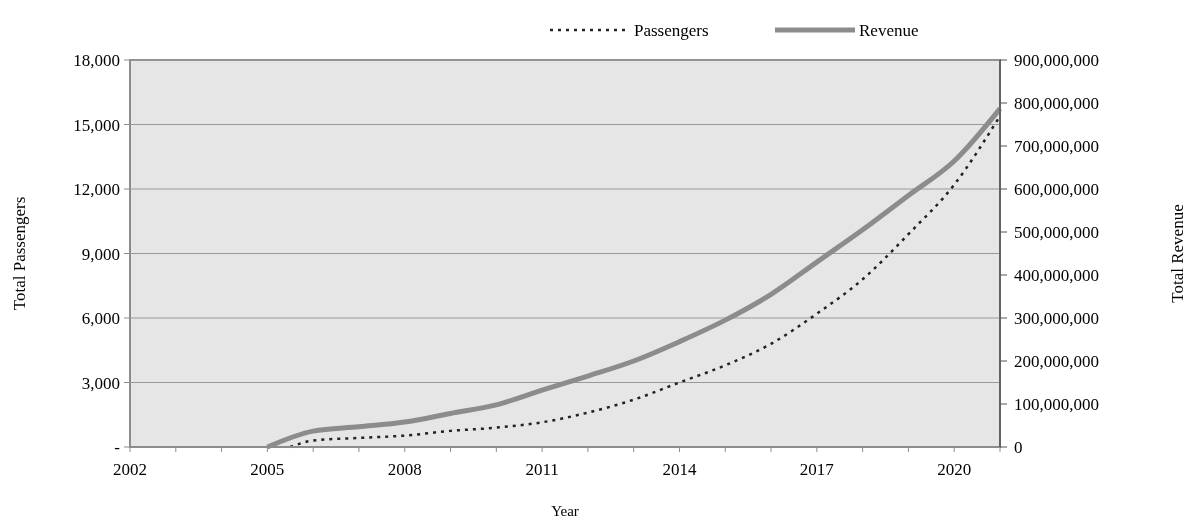  I want to click on y-axis-title: Total Passengers, so click(19, 253).